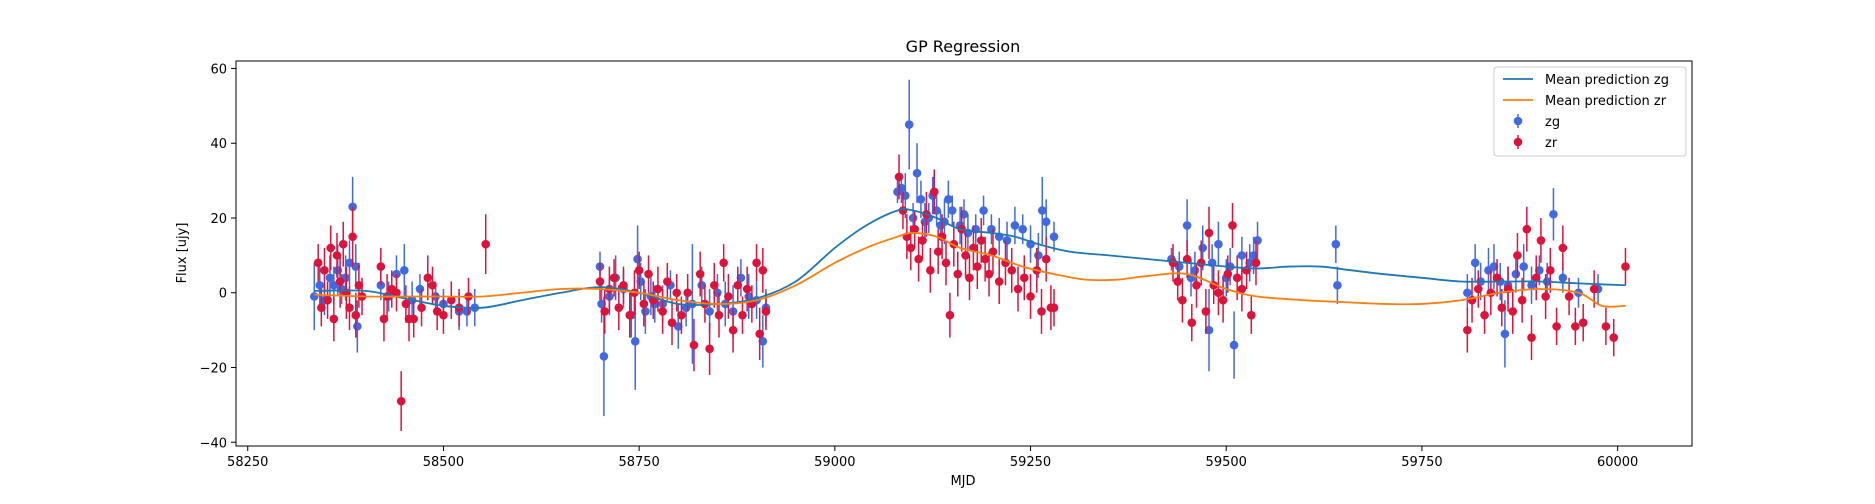 The height and width of the screenshot is (504, 1875). What do you see at coordinates (1617, 462) in the screenshot?
I see `x-tick-label-7: 60000` at bounding box center [1617, 462].